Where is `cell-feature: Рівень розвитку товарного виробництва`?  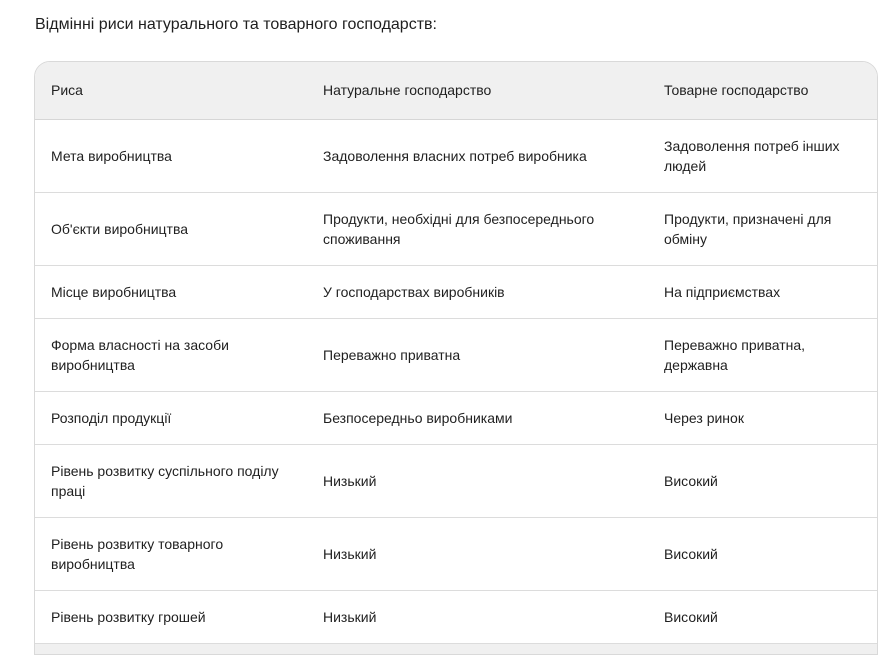
cell-feature: Рівень розвитку товарного виробництва is located at coordinates (171, 554).